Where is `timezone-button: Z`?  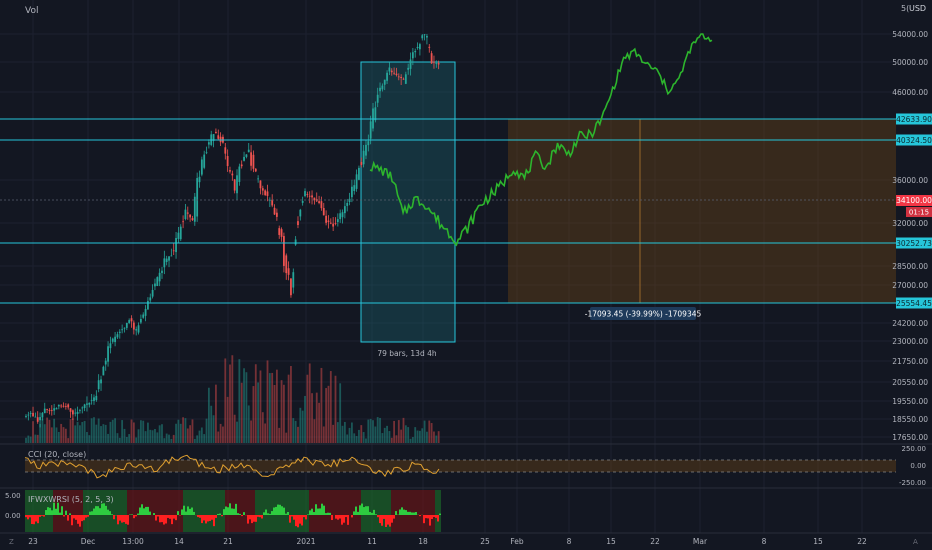
timezone-button: Z is located at coordinates (11, 542).